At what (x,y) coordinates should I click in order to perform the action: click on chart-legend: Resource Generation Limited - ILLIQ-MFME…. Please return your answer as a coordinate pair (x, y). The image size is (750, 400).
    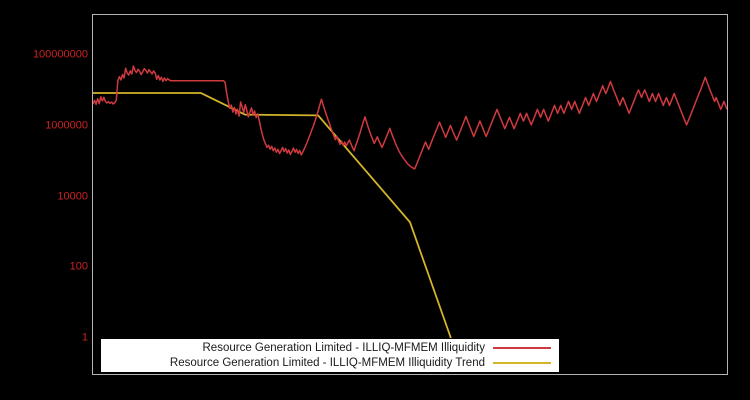
    Looking at the image, I should click on (330, 355).